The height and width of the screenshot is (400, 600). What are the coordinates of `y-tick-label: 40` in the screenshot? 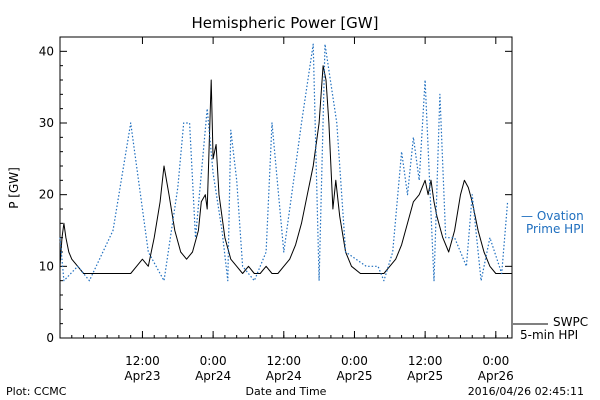 It's located at (46, 51).